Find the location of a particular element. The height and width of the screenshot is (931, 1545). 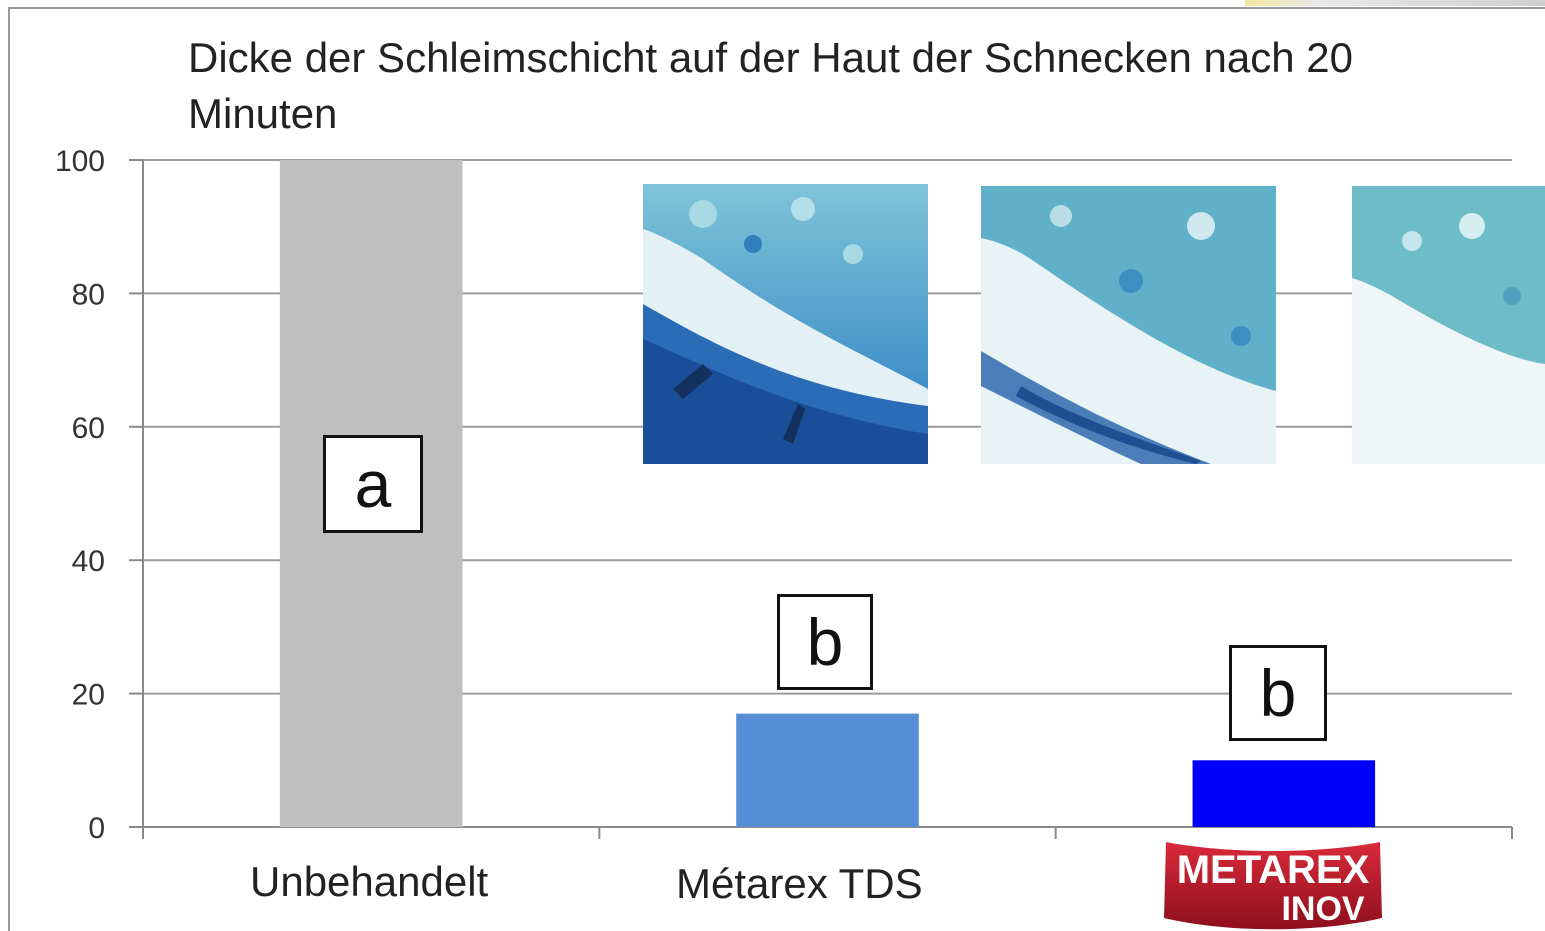

significance-letter-metarex-tds: b is located at coordinates (825, 642).